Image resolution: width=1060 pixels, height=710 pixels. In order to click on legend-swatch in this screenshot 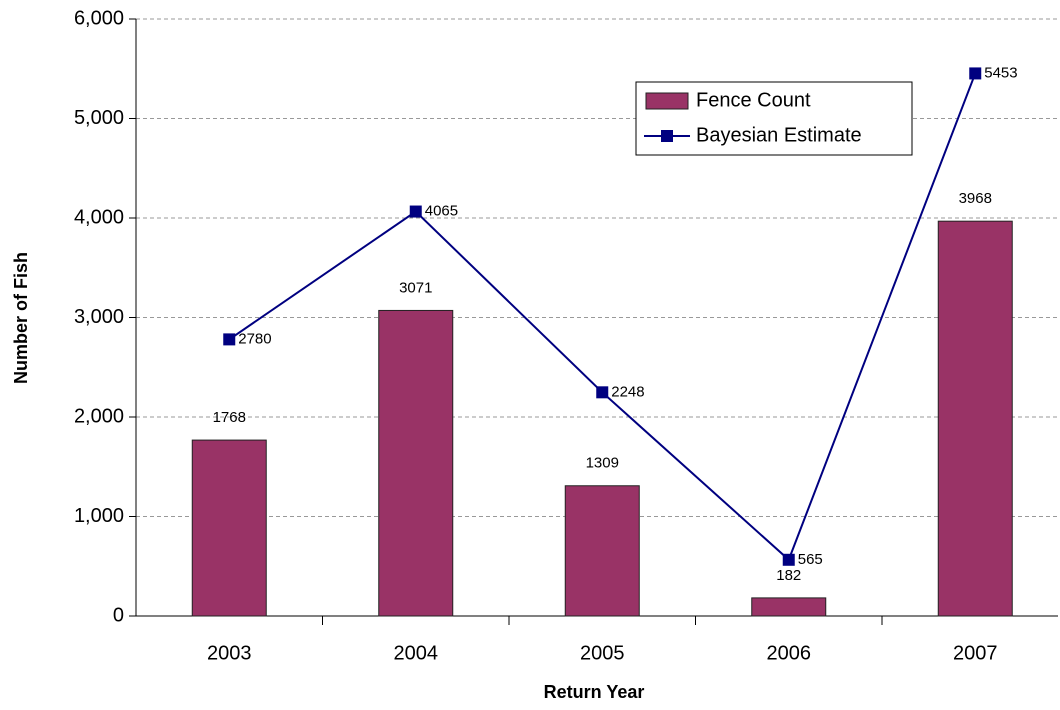, I will do `click(667, 101)`.